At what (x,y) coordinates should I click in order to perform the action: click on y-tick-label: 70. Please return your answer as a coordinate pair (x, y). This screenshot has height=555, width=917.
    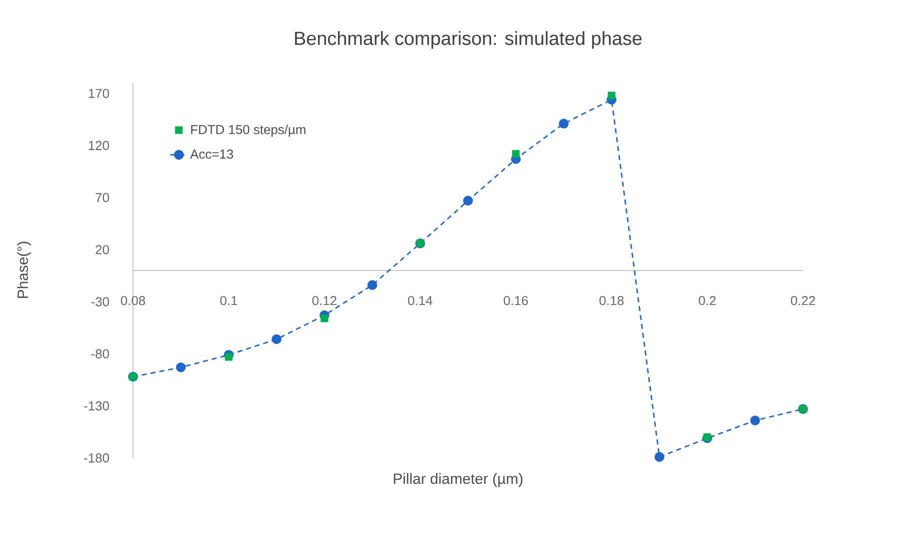
    Looking at the image, I should click on (102, 197).